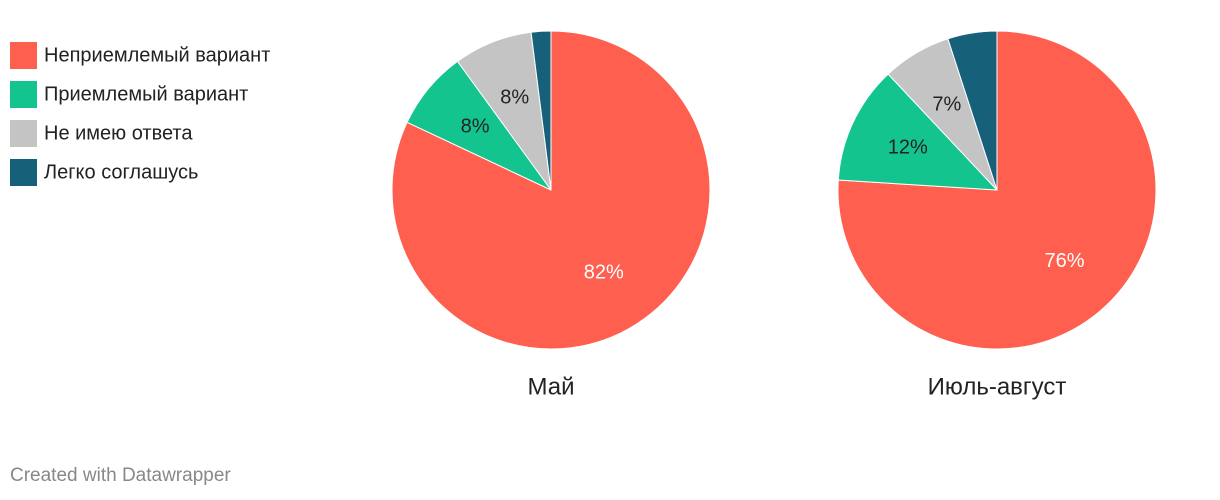  Describe the element at coordinates (946, 104) in the screenshot. I see `data-label: 7%` at that location.